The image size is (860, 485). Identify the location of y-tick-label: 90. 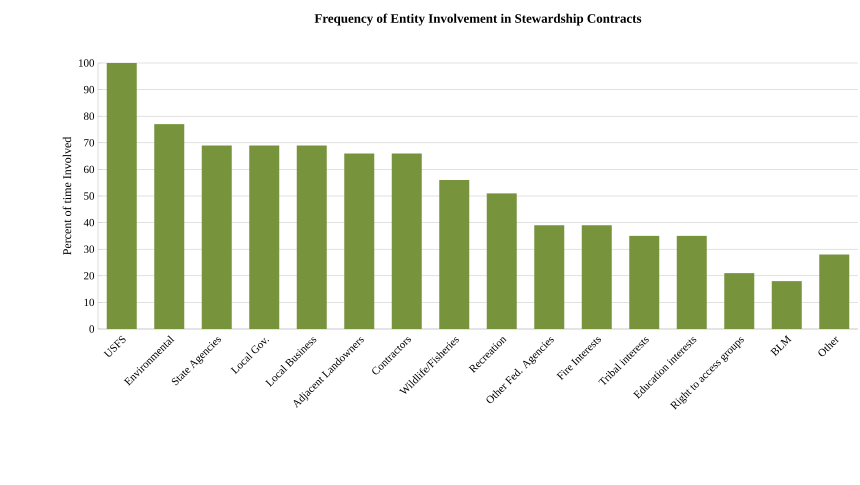
(89, 90).